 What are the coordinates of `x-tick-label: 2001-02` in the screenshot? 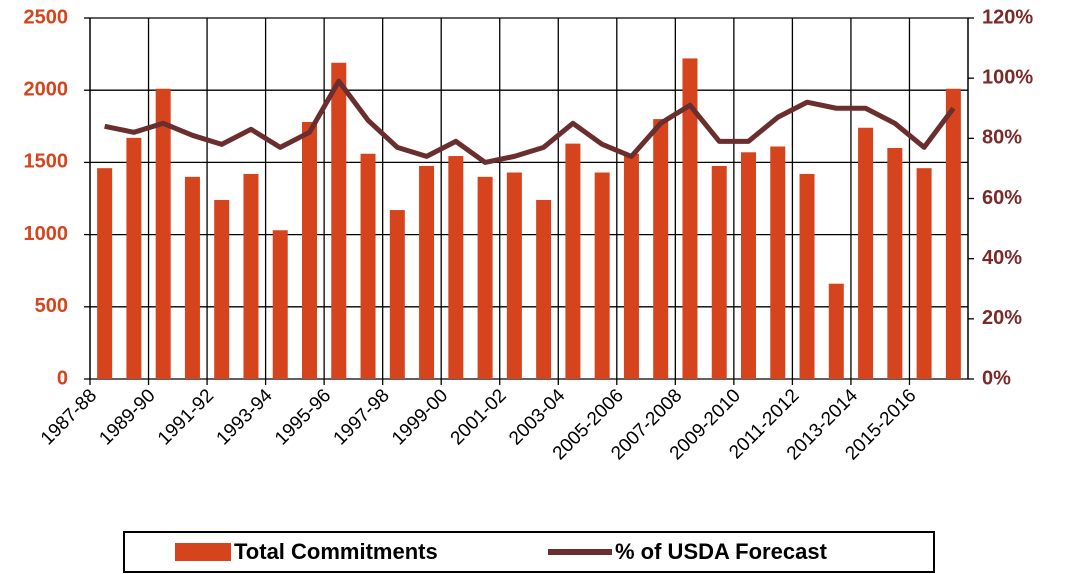 It's located at (479, 417).